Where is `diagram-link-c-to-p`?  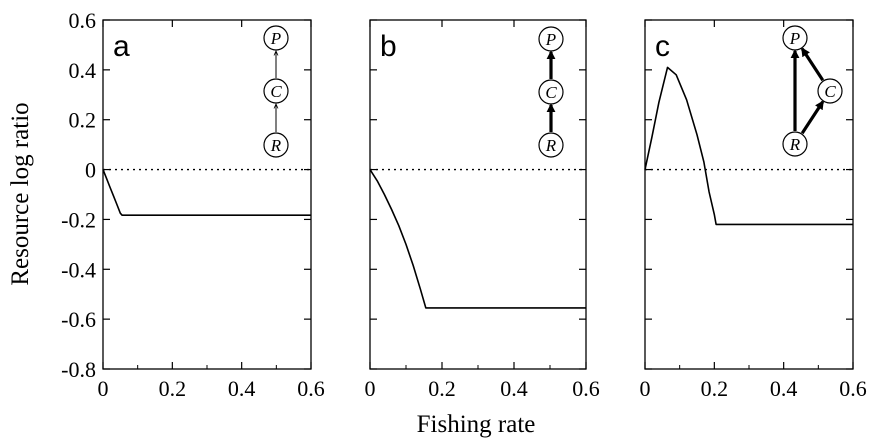 diagram-link-c-to-p is located at coordinates (812, 64).